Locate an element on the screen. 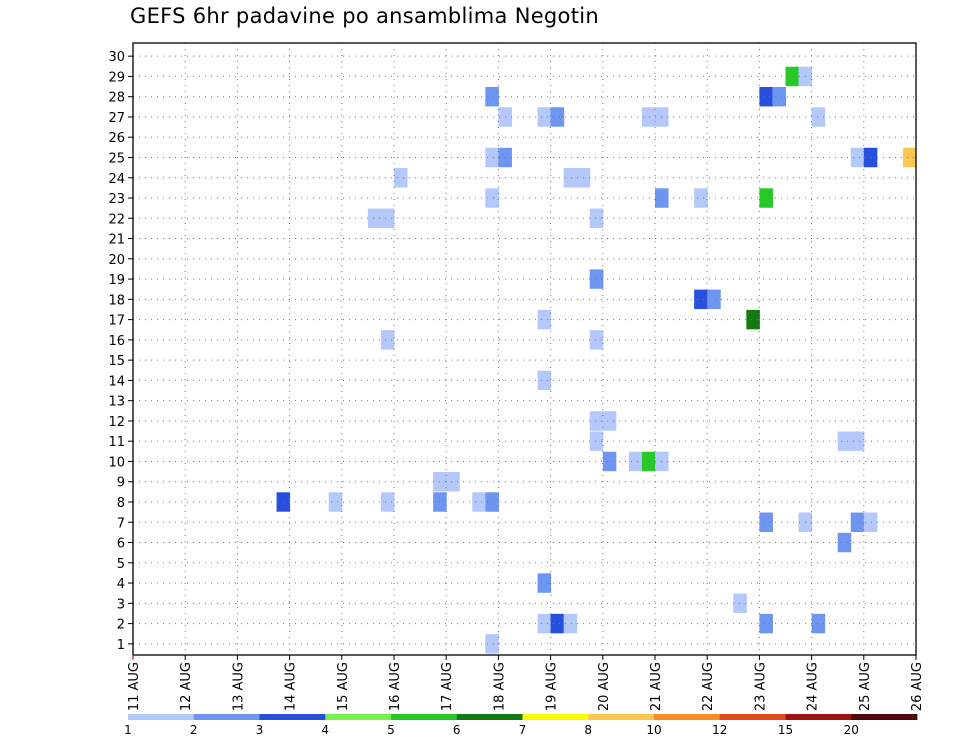 This screenshot has width=960, height=742. y-tick-label: 10 is located at coordinates (116, 462).